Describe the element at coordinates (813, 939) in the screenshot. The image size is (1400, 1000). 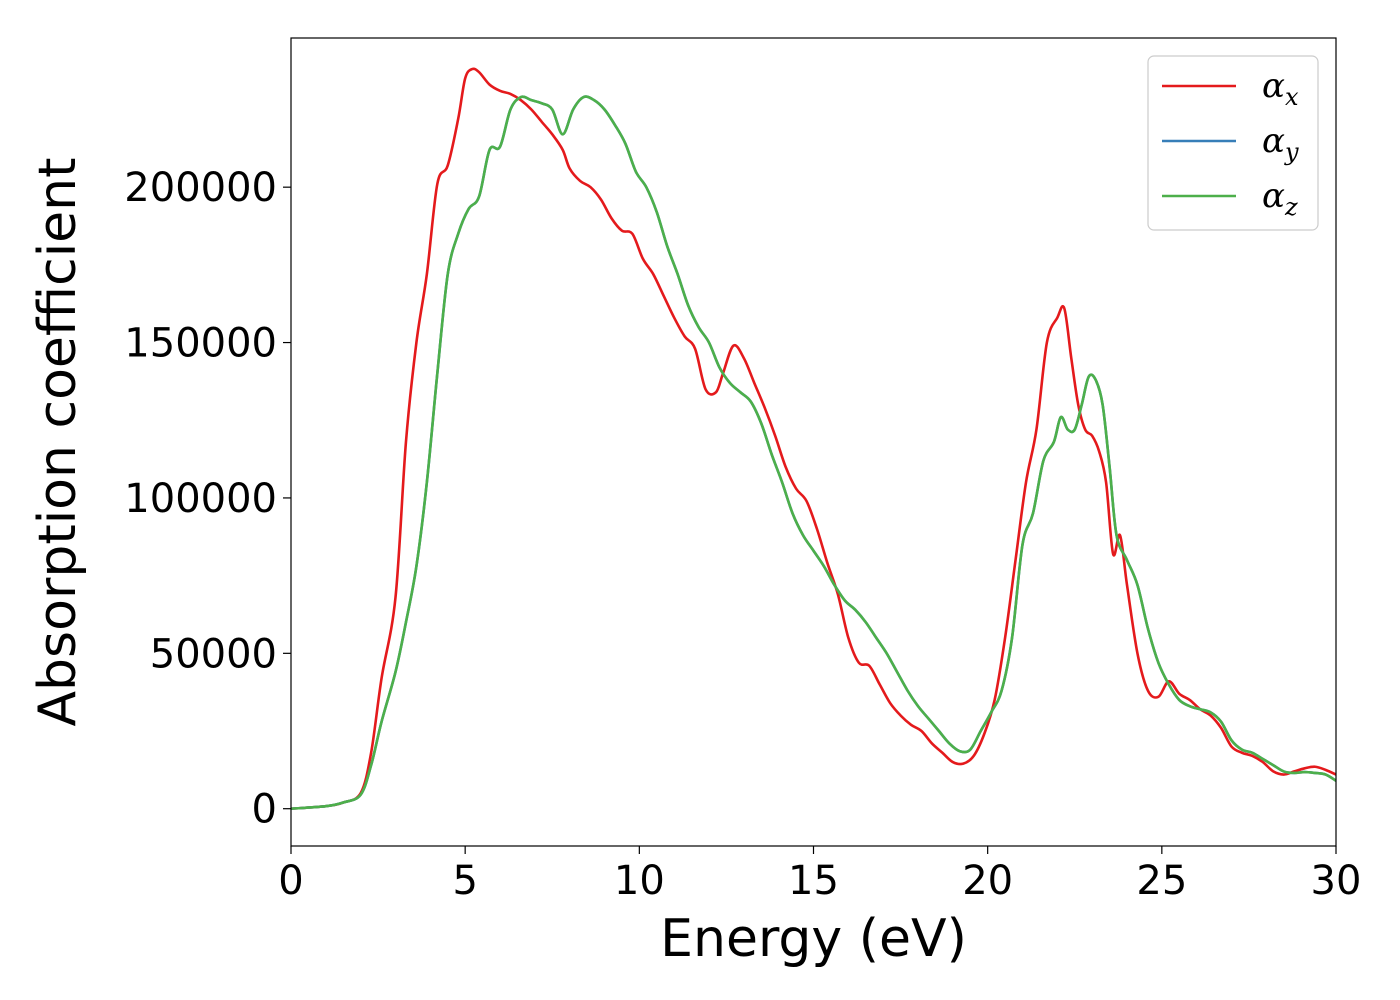
I see `x-axis-title: Energy (eV)` at that location.